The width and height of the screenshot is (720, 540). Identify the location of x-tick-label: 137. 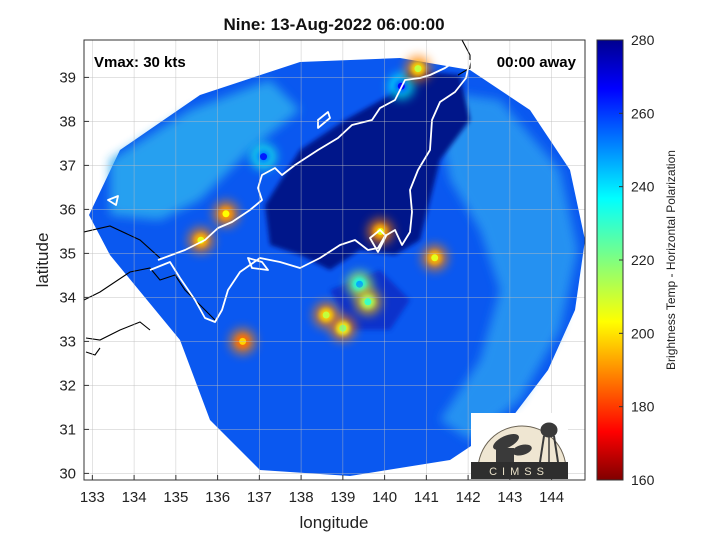
(259, 497).